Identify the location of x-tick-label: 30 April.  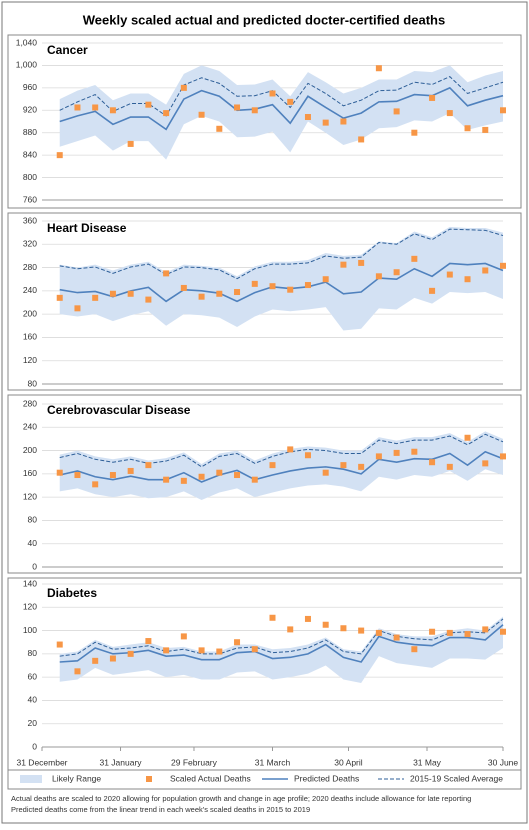
(348, 762).